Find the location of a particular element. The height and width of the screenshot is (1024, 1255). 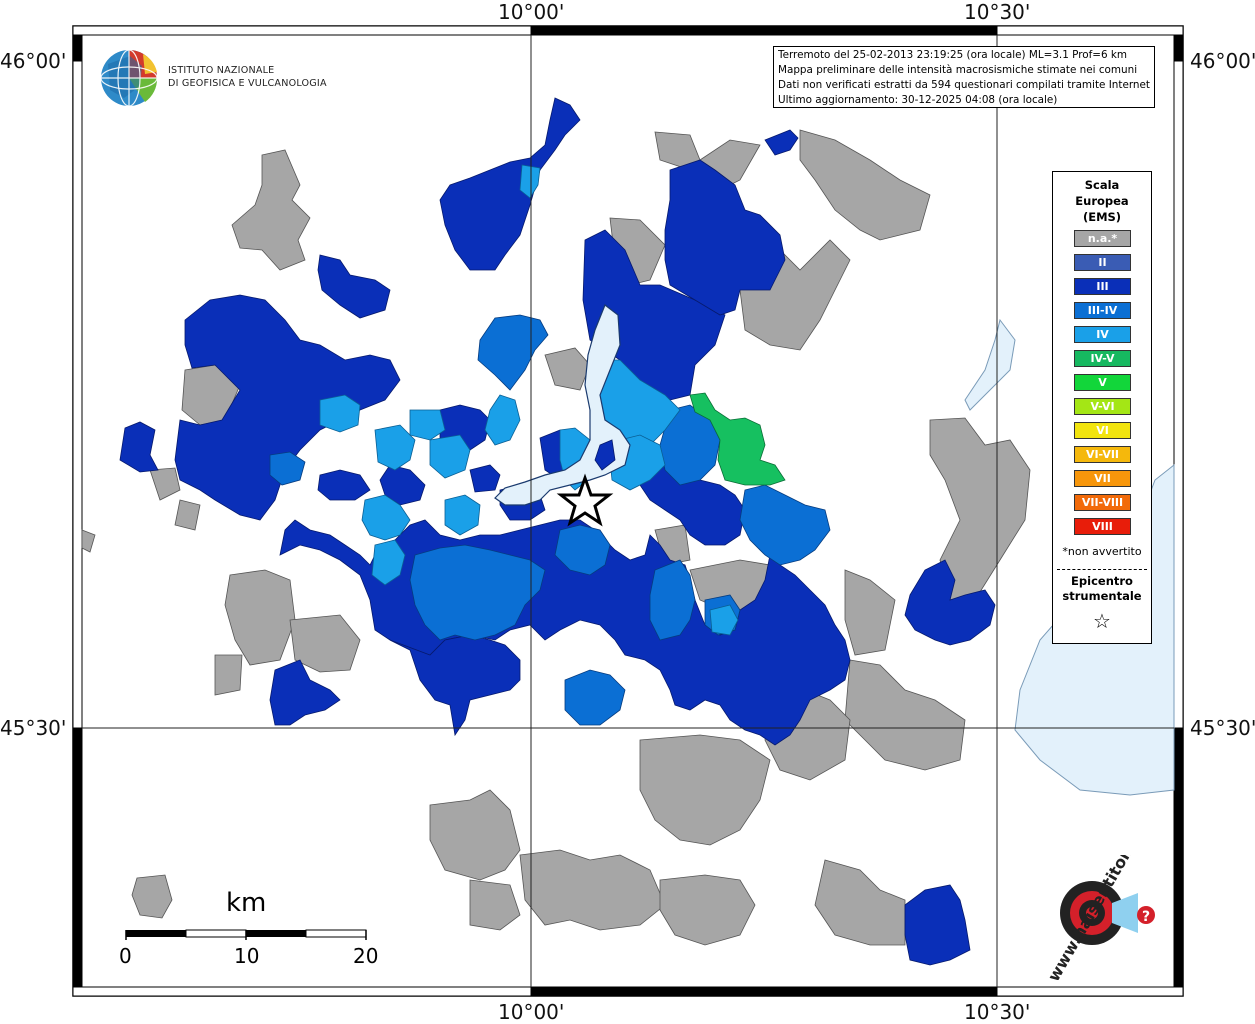

lat-label-bottom-left: 45°30' is located at coordinates (33, 728).